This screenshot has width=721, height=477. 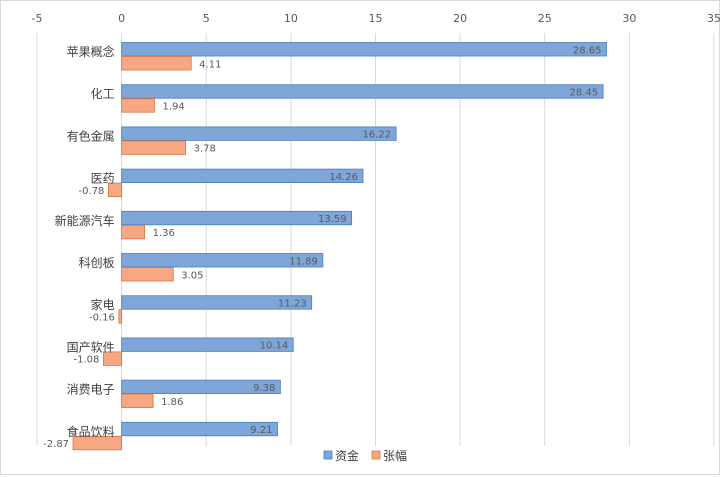 What do you see at coordinates (91, 51) in the screenshot?
I see `category-label: 苹果概念` at bounding box center [91, 51].